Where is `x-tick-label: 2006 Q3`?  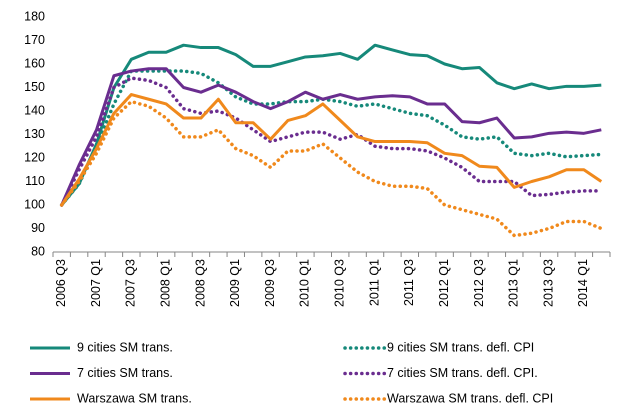
x-tick-label: 2006 Q3 is located at coordinates (61, 283).